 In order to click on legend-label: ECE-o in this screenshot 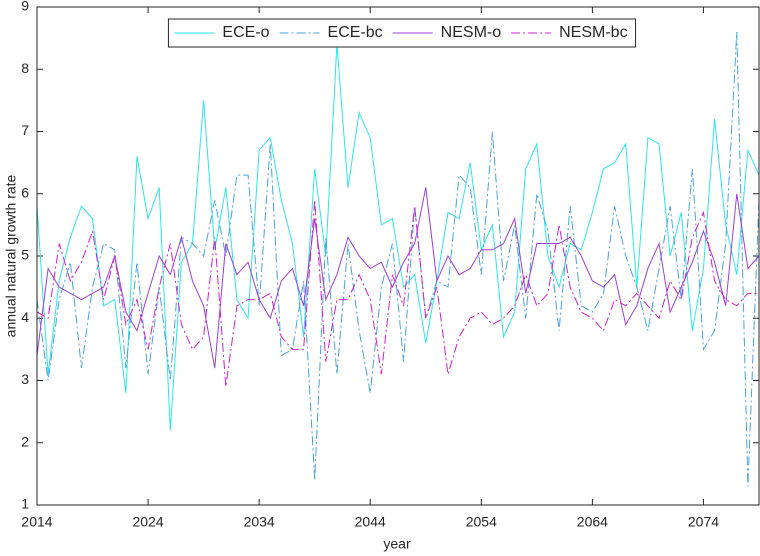, I will do `click(245, 32)`.